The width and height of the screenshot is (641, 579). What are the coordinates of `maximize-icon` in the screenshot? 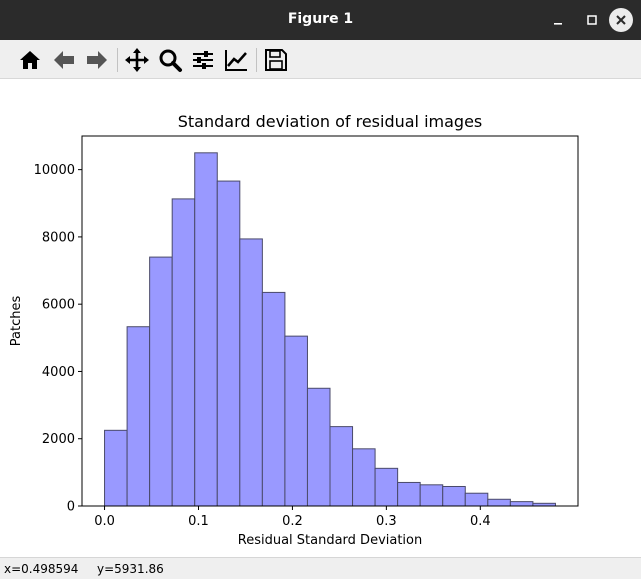 It's located at (592, 20).